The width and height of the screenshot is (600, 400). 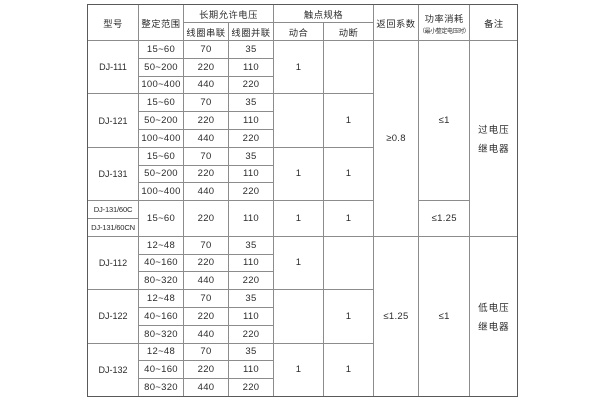 I want to click on remark-cell-top: 过电压 继电器, so click(x=494, y=138).